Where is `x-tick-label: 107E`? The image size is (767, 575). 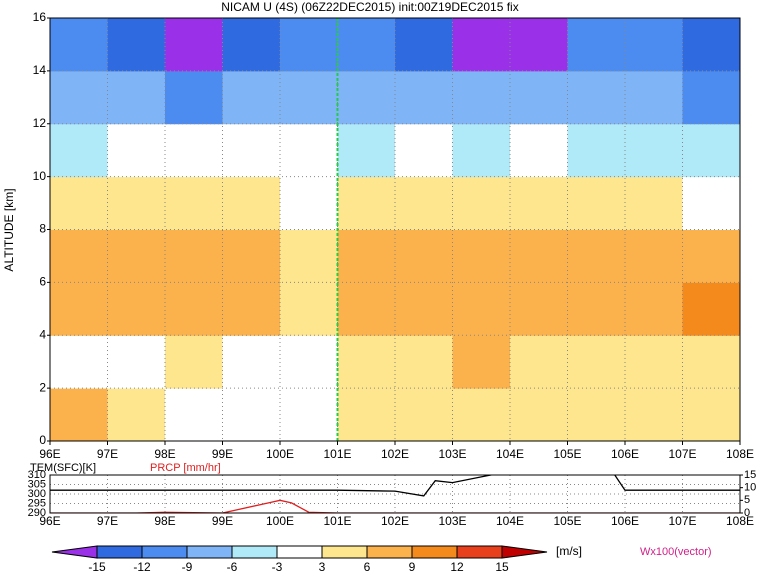
x-tick-label: 107E is located at coordinates (682, 454).